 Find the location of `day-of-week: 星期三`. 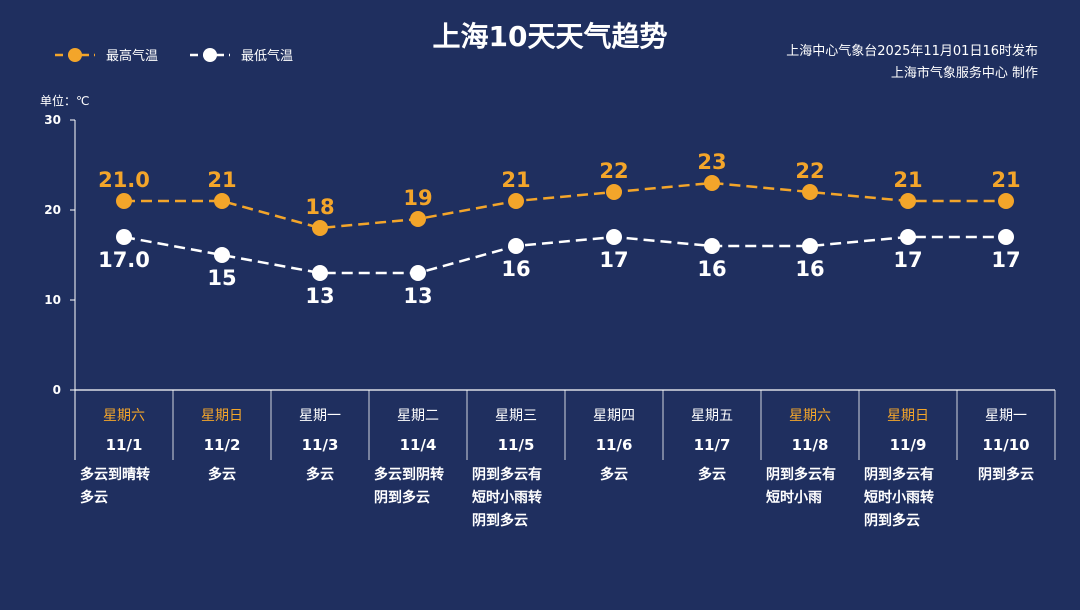

day-of-week: 星期三 is located at coordinates (516, 416).